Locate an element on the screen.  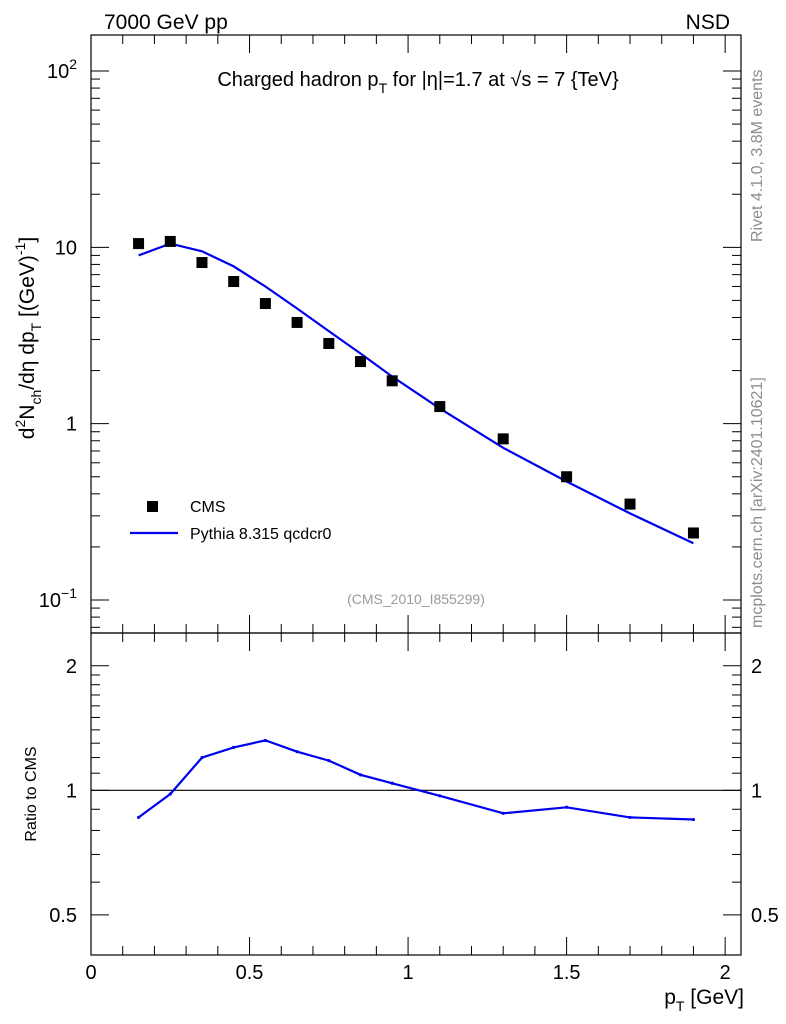
rivet-version-label: Rivet 4.1.0, 3.8M events is located at coordinates (757, 155).